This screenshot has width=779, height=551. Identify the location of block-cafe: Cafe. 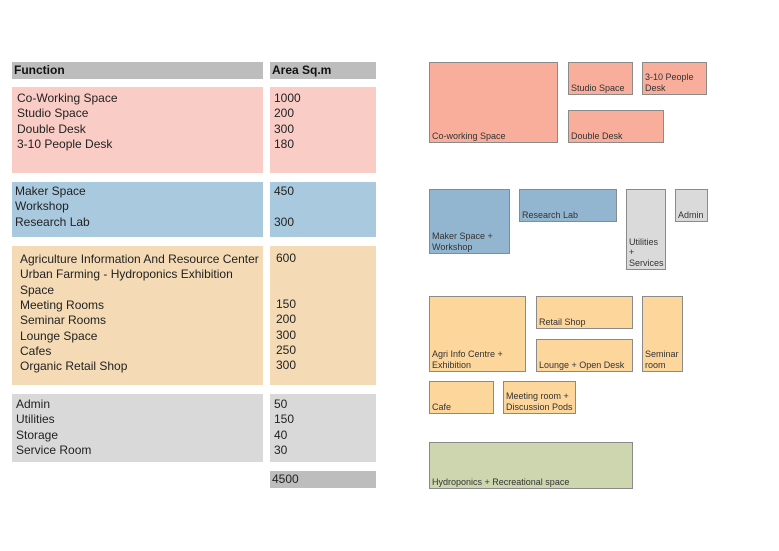
(461, 397).